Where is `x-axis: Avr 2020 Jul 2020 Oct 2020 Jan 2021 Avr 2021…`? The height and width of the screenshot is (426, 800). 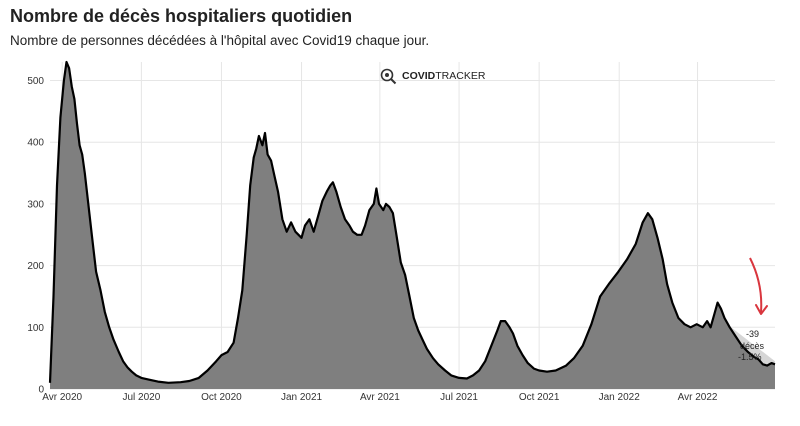
x-axis: Avr 2020 Jul 2020 Oct 2020 Jan 2021 Avr 2021… is located at coordinates (380, 397).